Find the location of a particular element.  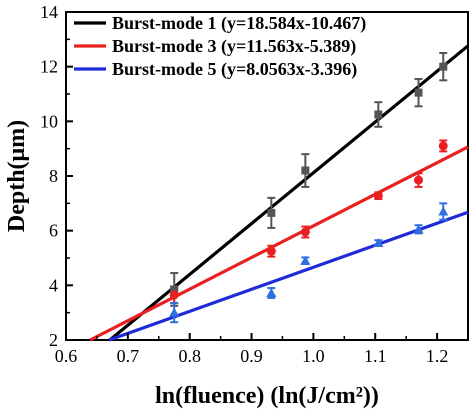

x-tick-label: 0.8 is located at coordinates (189, 356).